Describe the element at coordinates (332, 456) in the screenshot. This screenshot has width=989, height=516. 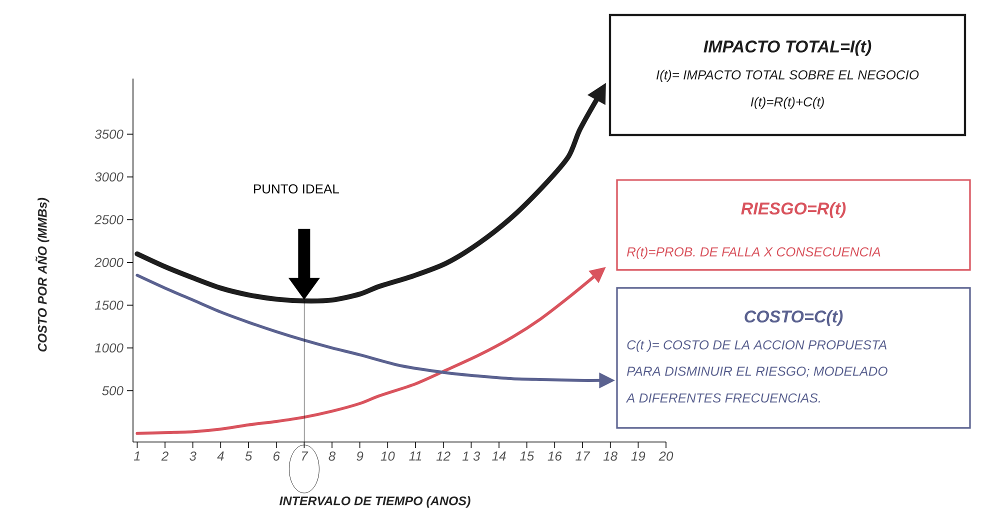
I see `x-tick-label: 8` at that location.